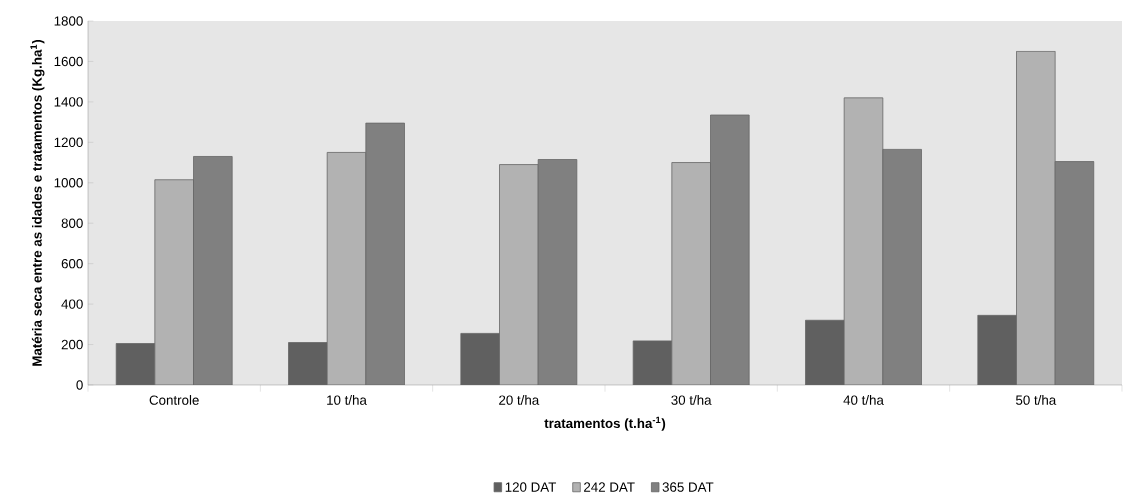 The height and width of the screenshot is (495, 1135). What do you see at coordinates (688, 487) in the screenshot?
I see `legend-label: 365 DAT` at bounding box center [688, 487].